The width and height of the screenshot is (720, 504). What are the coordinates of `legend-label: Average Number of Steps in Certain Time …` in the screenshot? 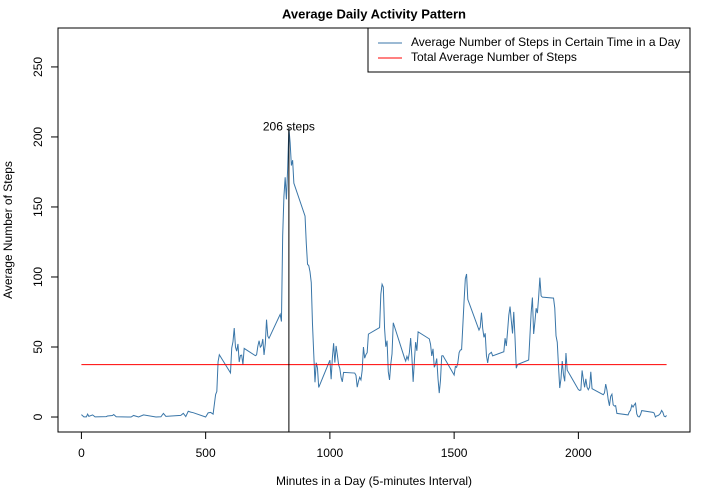 It's located at (545, 42).